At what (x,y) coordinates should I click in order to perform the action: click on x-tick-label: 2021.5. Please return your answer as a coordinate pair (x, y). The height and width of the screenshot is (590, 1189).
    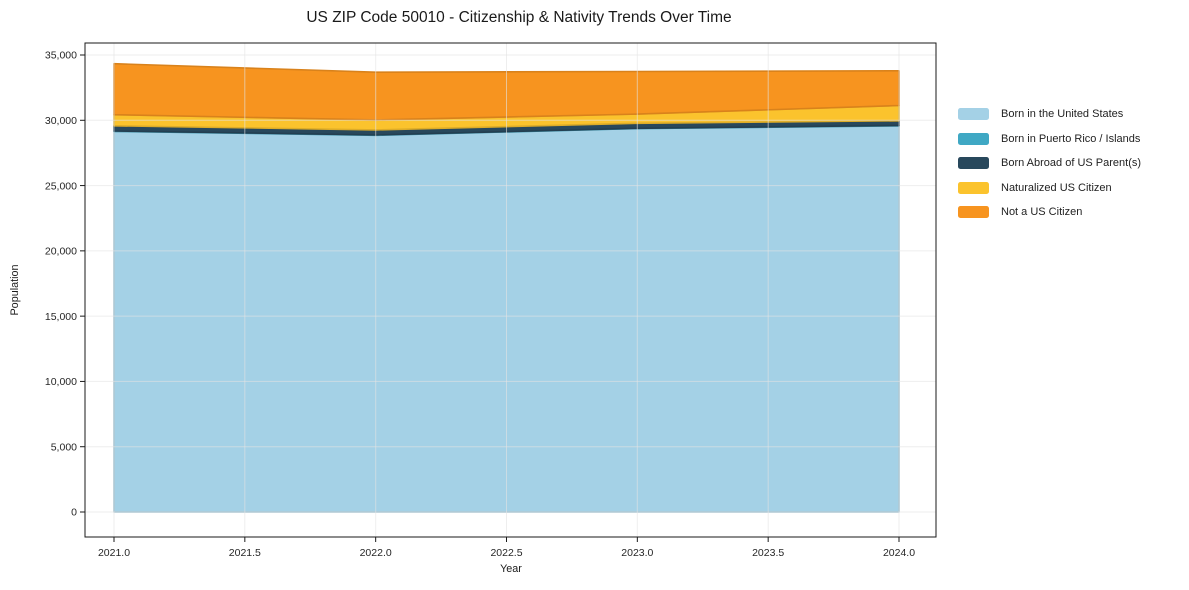
    Looking at the image, I should click on (245, 553).